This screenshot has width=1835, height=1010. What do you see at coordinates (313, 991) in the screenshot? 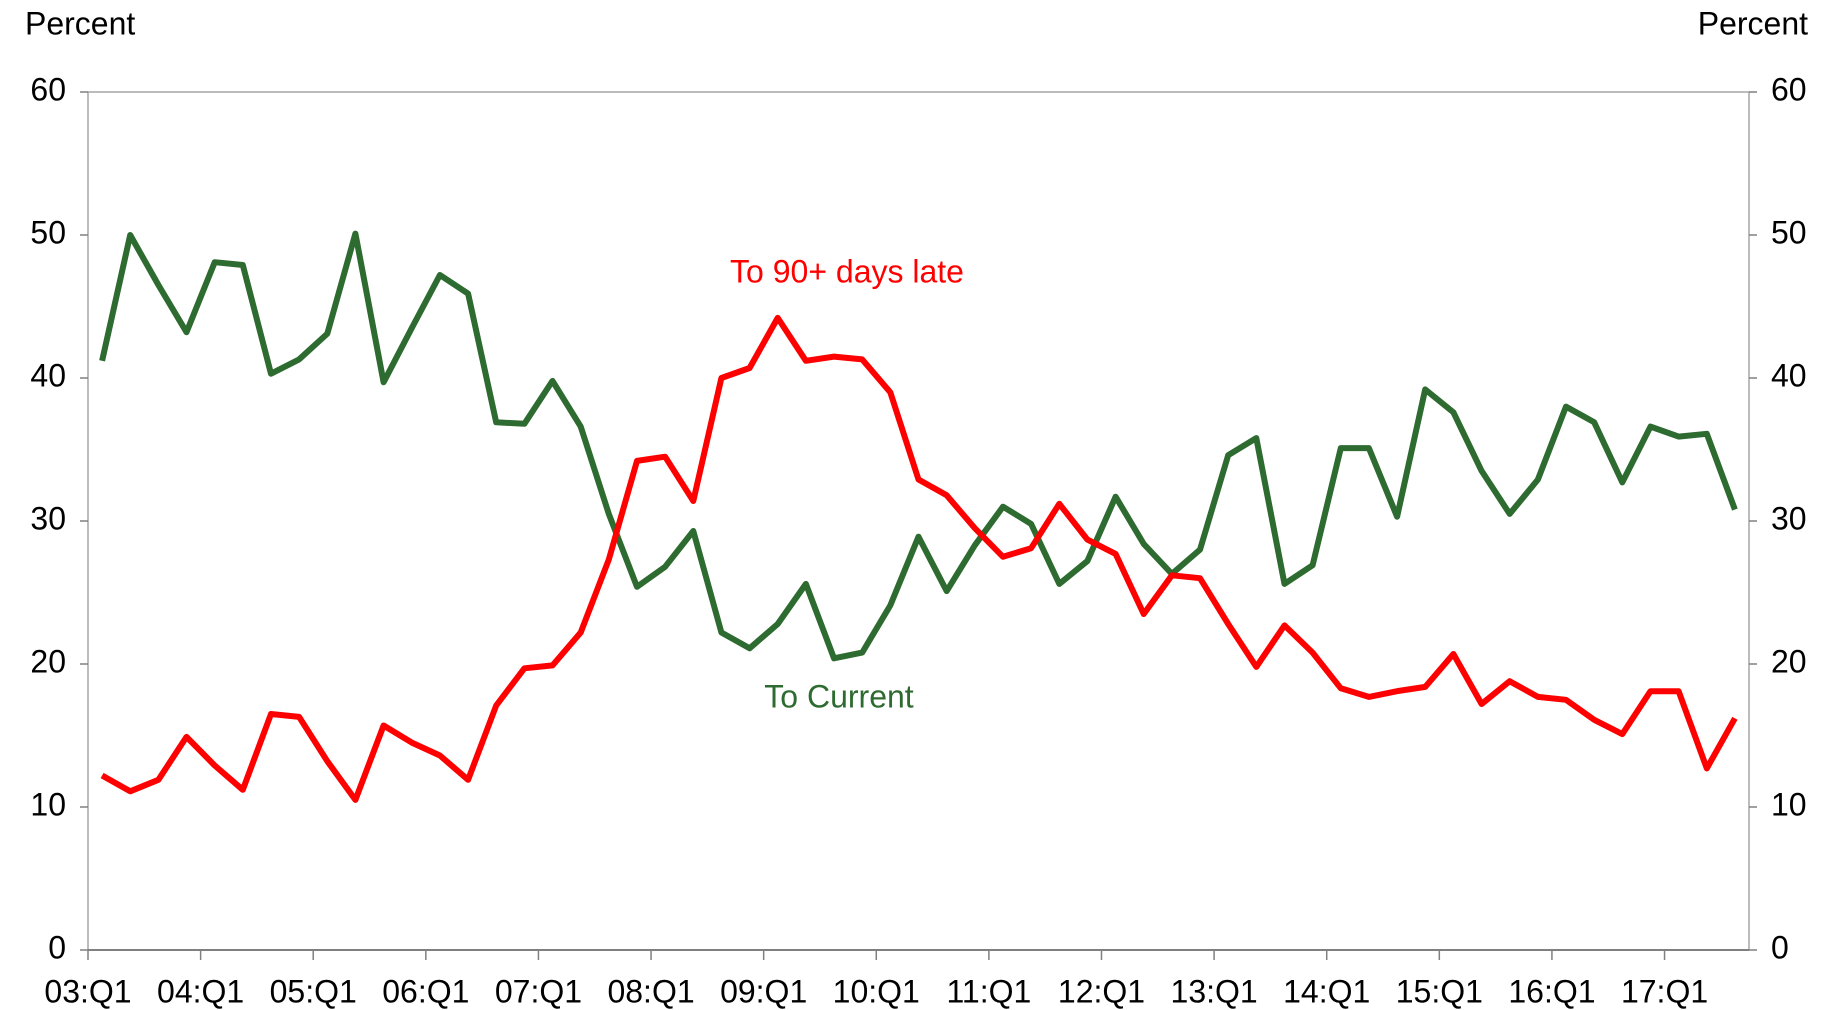
I see `x-tick-label: 05:Q1` at bounding box center [313, 991].